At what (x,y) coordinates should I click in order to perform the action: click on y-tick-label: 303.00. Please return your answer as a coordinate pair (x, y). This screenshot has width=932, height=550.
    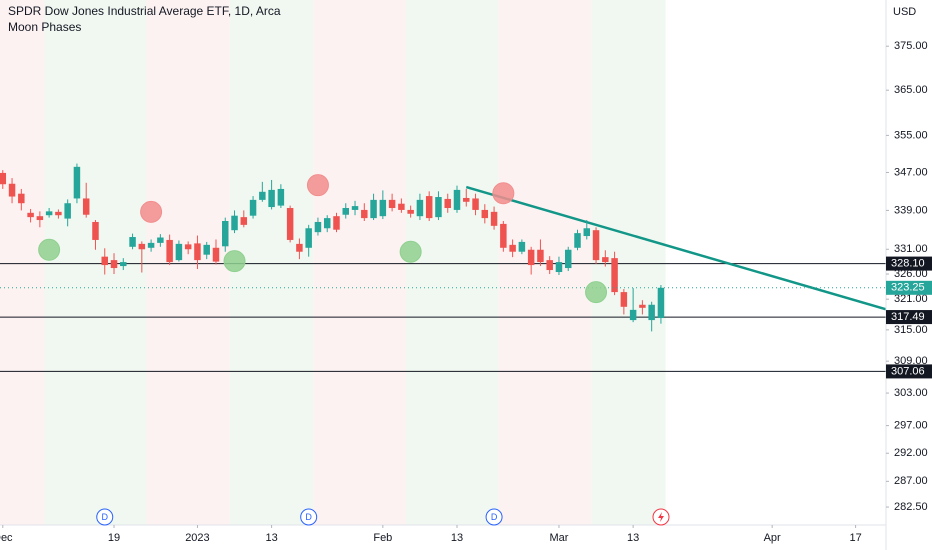
    Looking at the image, I should click on (911, 393).